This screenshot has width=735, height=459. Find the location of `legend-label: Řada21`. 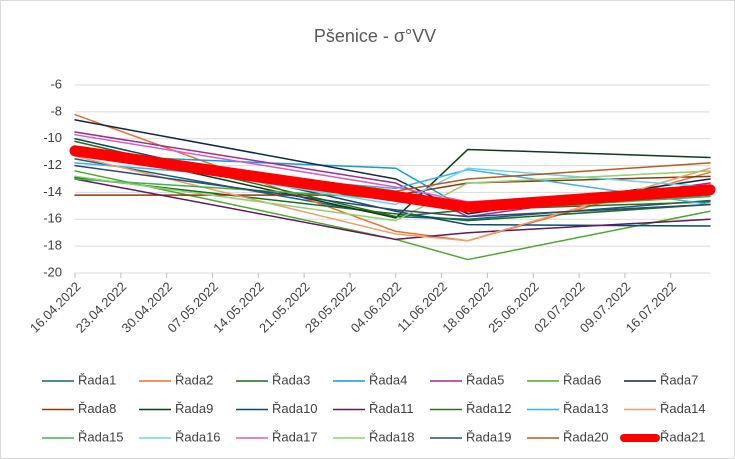

legend-label: Řada21 is located at coordinates (683, 436).